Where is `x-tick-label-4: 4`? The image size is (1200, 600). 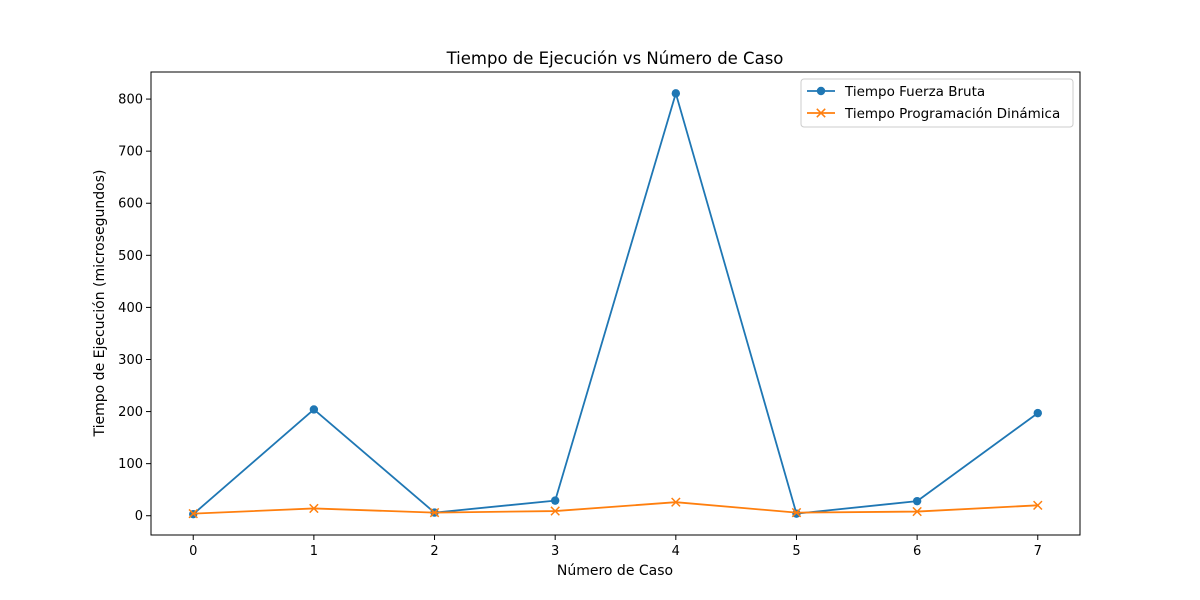 x-tick-label-4: 4 is located at coordinates (676, 551).